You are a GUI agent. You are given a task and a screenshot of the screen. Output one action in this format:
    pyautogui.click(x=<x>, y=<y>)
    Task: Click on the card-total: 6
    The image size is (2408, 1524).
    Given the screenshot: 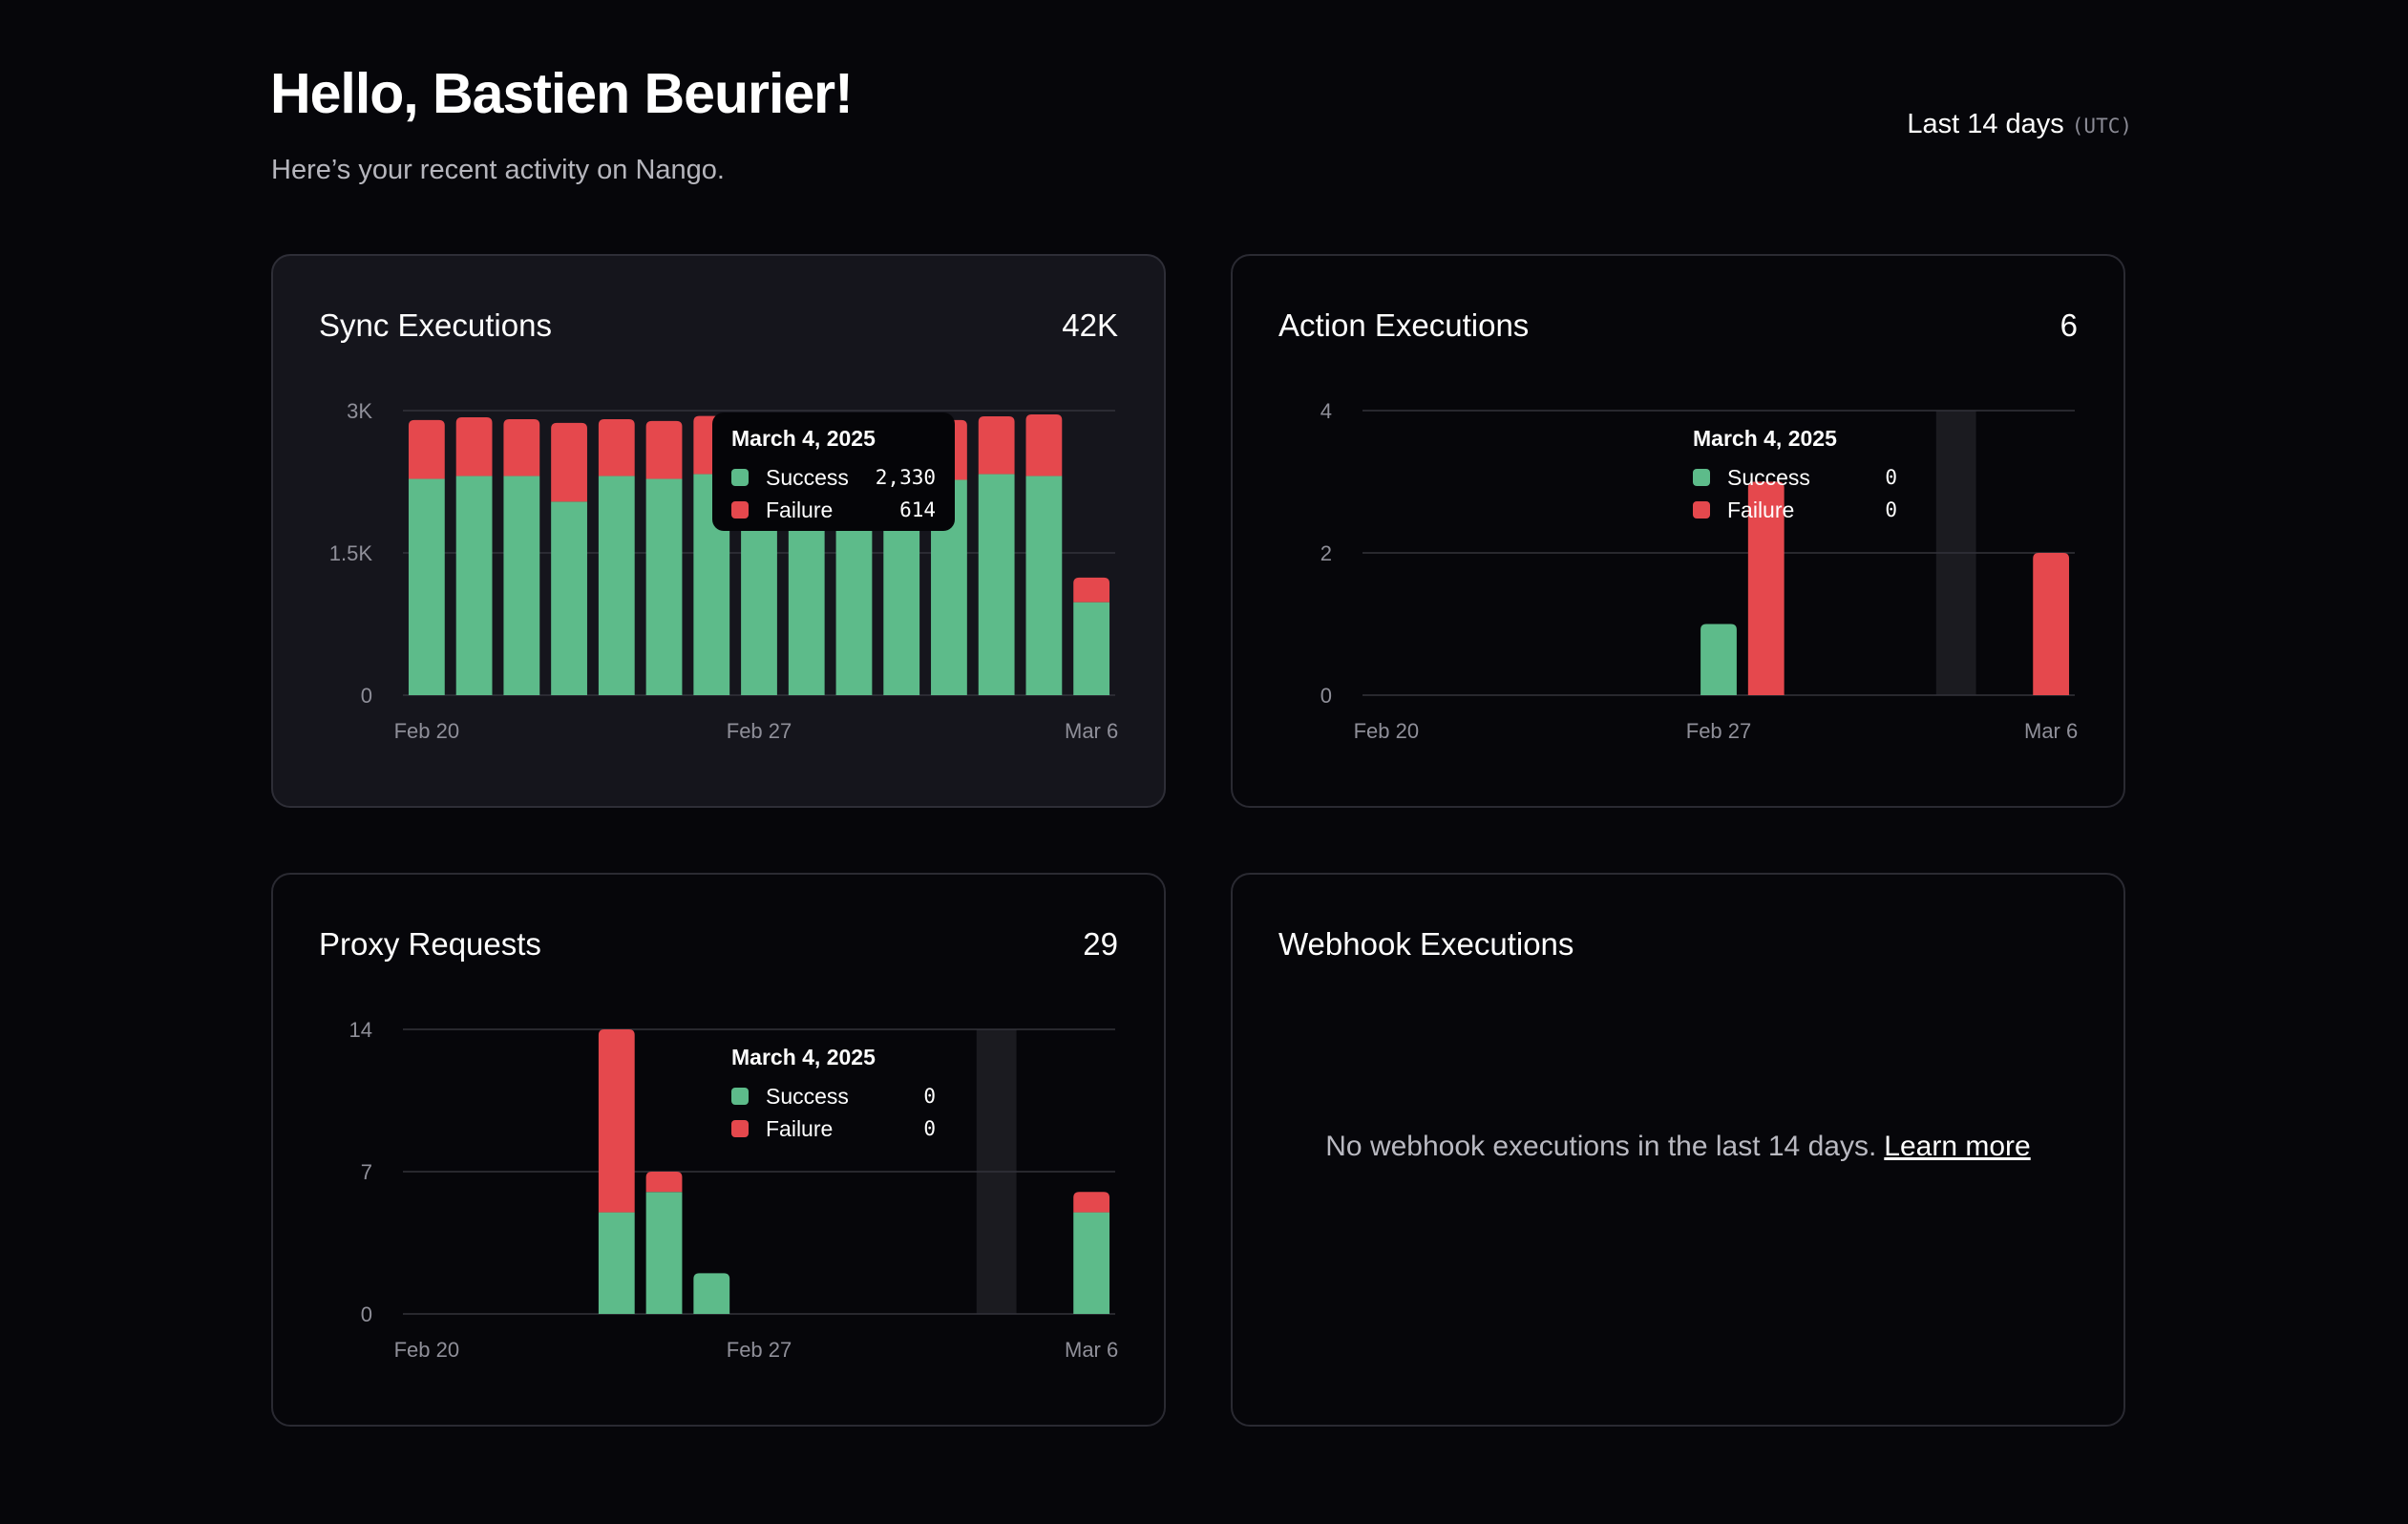 What is the action you would take?
    pyautogui.click(x=2068, y=325)
    